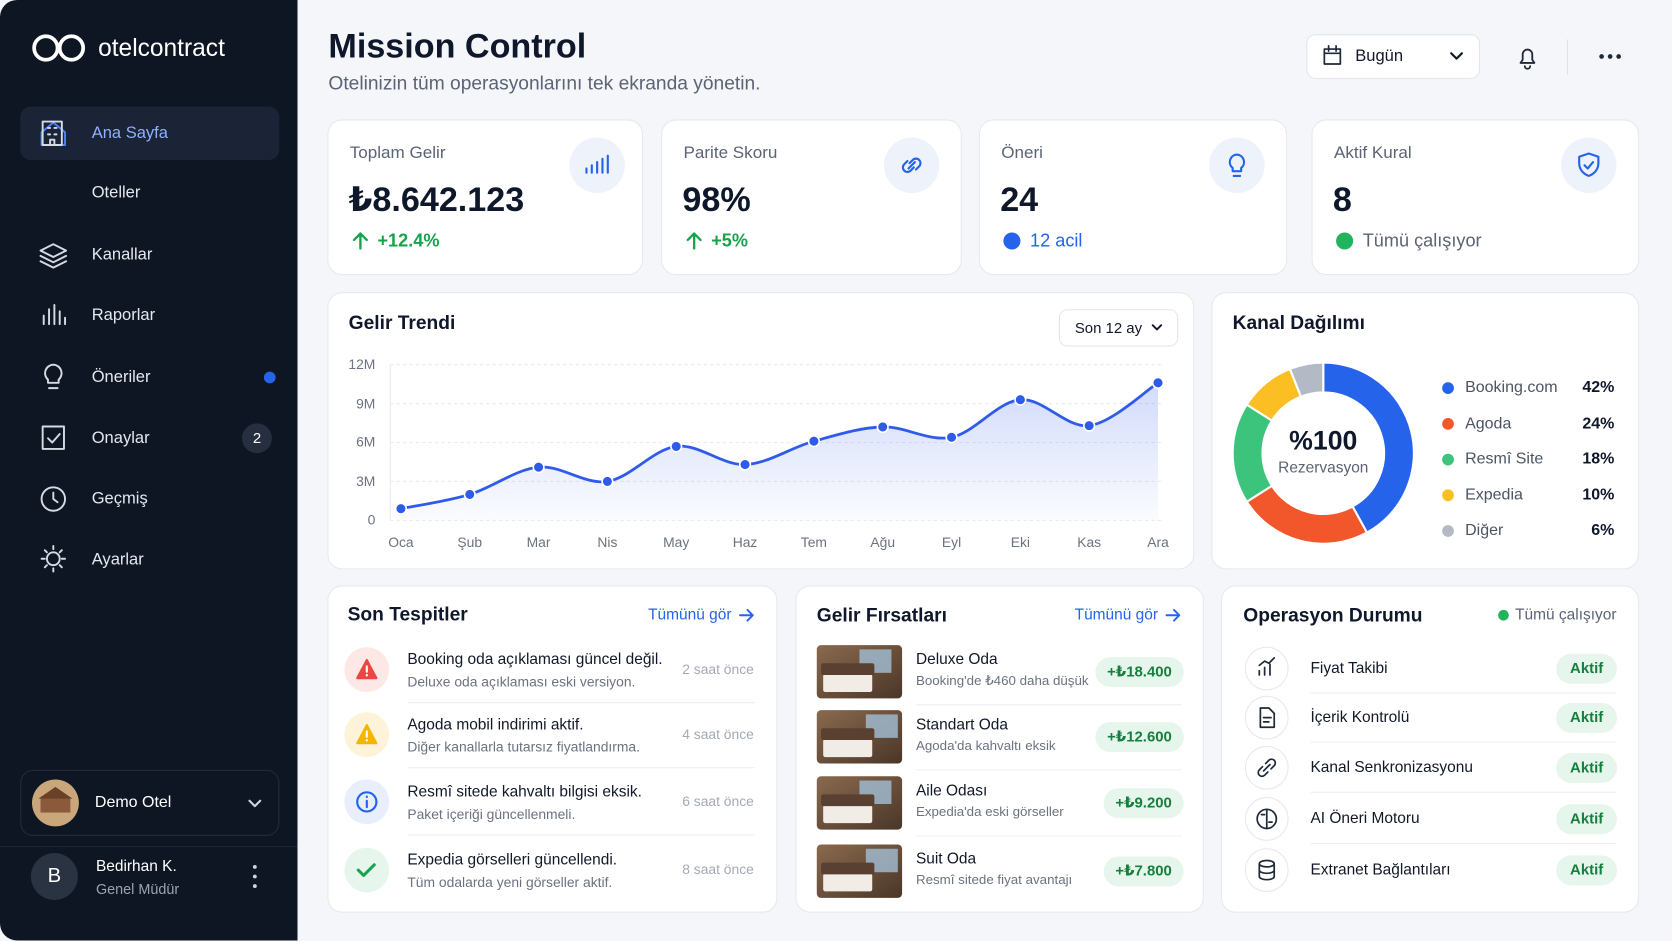 This screenshot has height=941, width=1672. I want to click on overall-status: Tümü çalışıyor, so click(1566, 615).